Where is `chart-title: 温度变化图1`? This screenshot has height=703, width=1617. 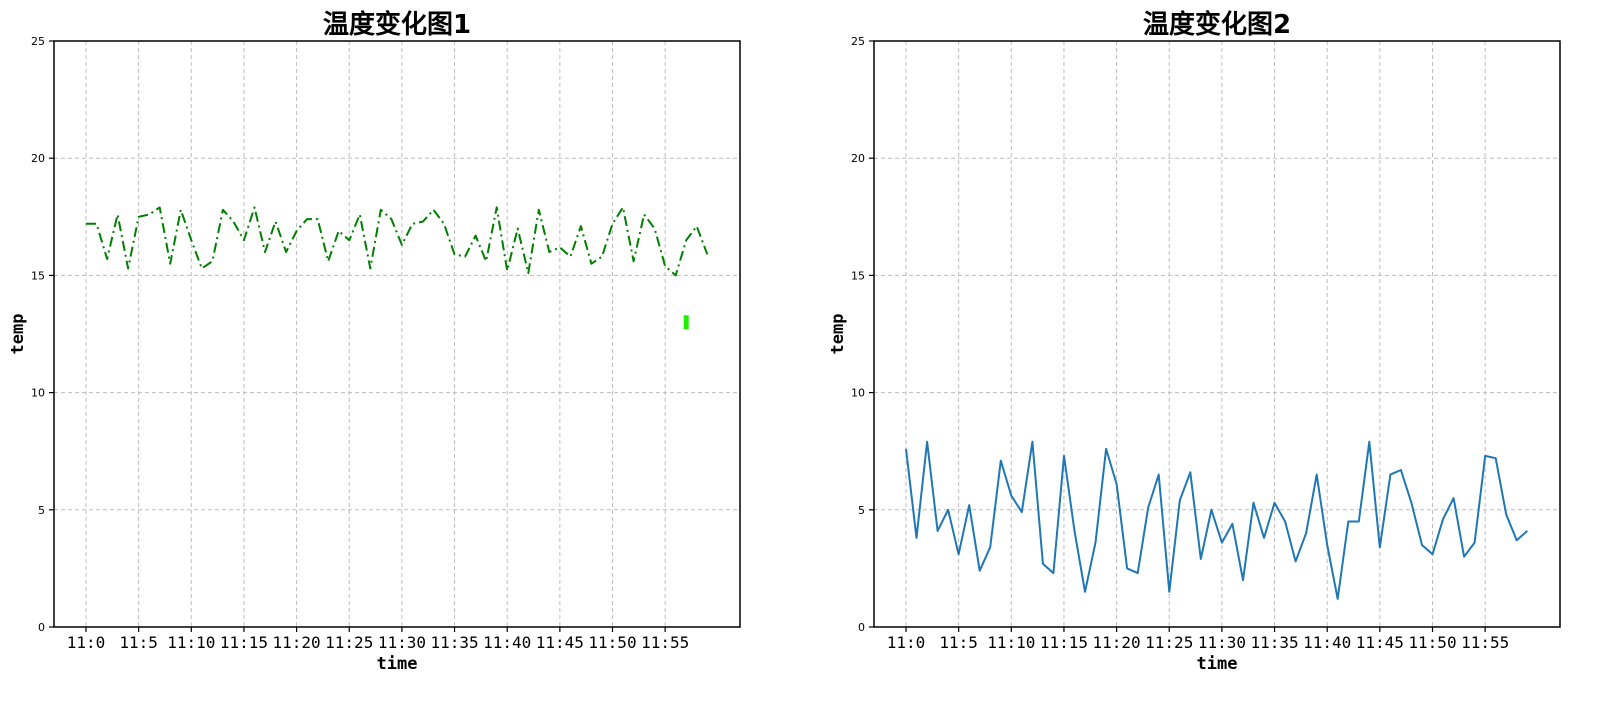 chart-title: 温度变化图1 is located at coordinates (397, 24).